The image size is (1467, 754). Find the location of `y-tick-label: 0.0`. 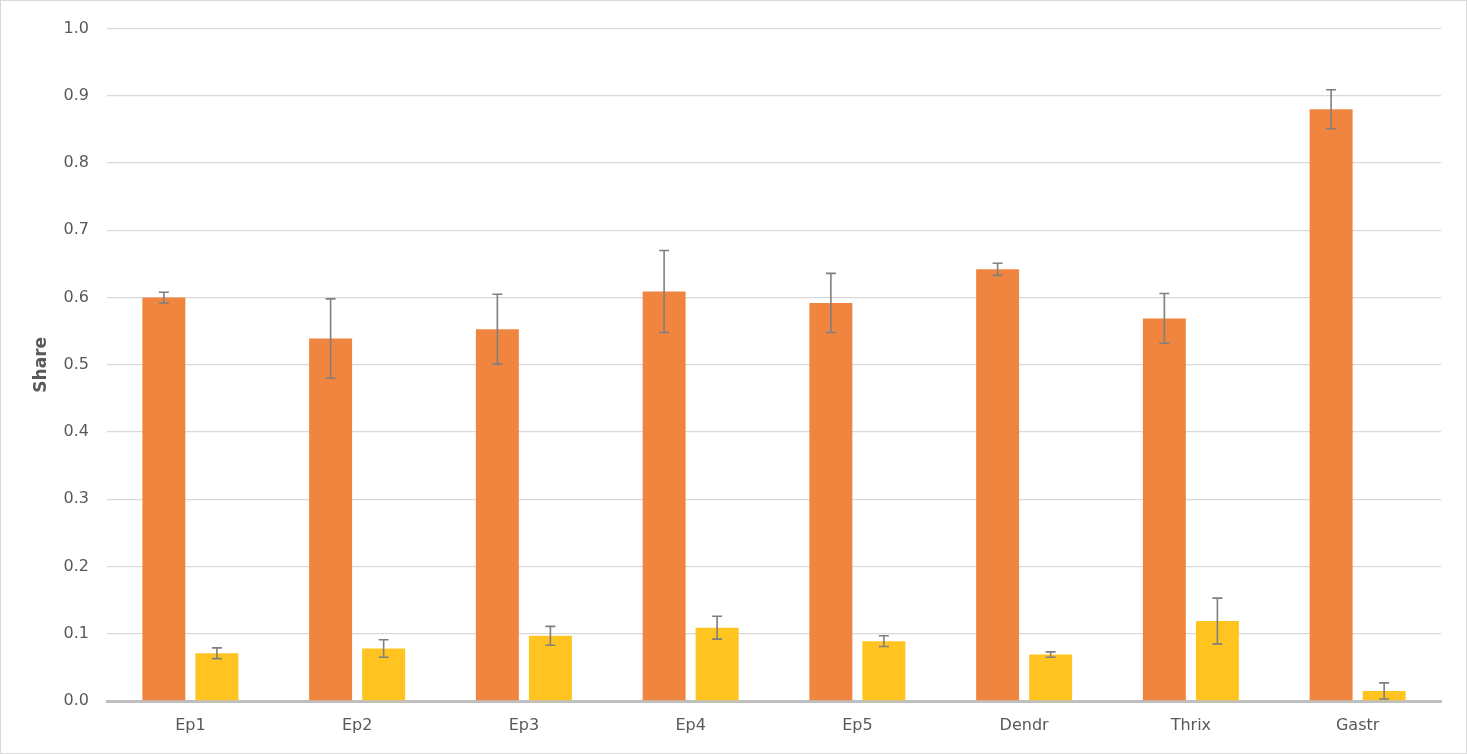

y-tick-label: 0.0 is located at coordinates (76, 700).